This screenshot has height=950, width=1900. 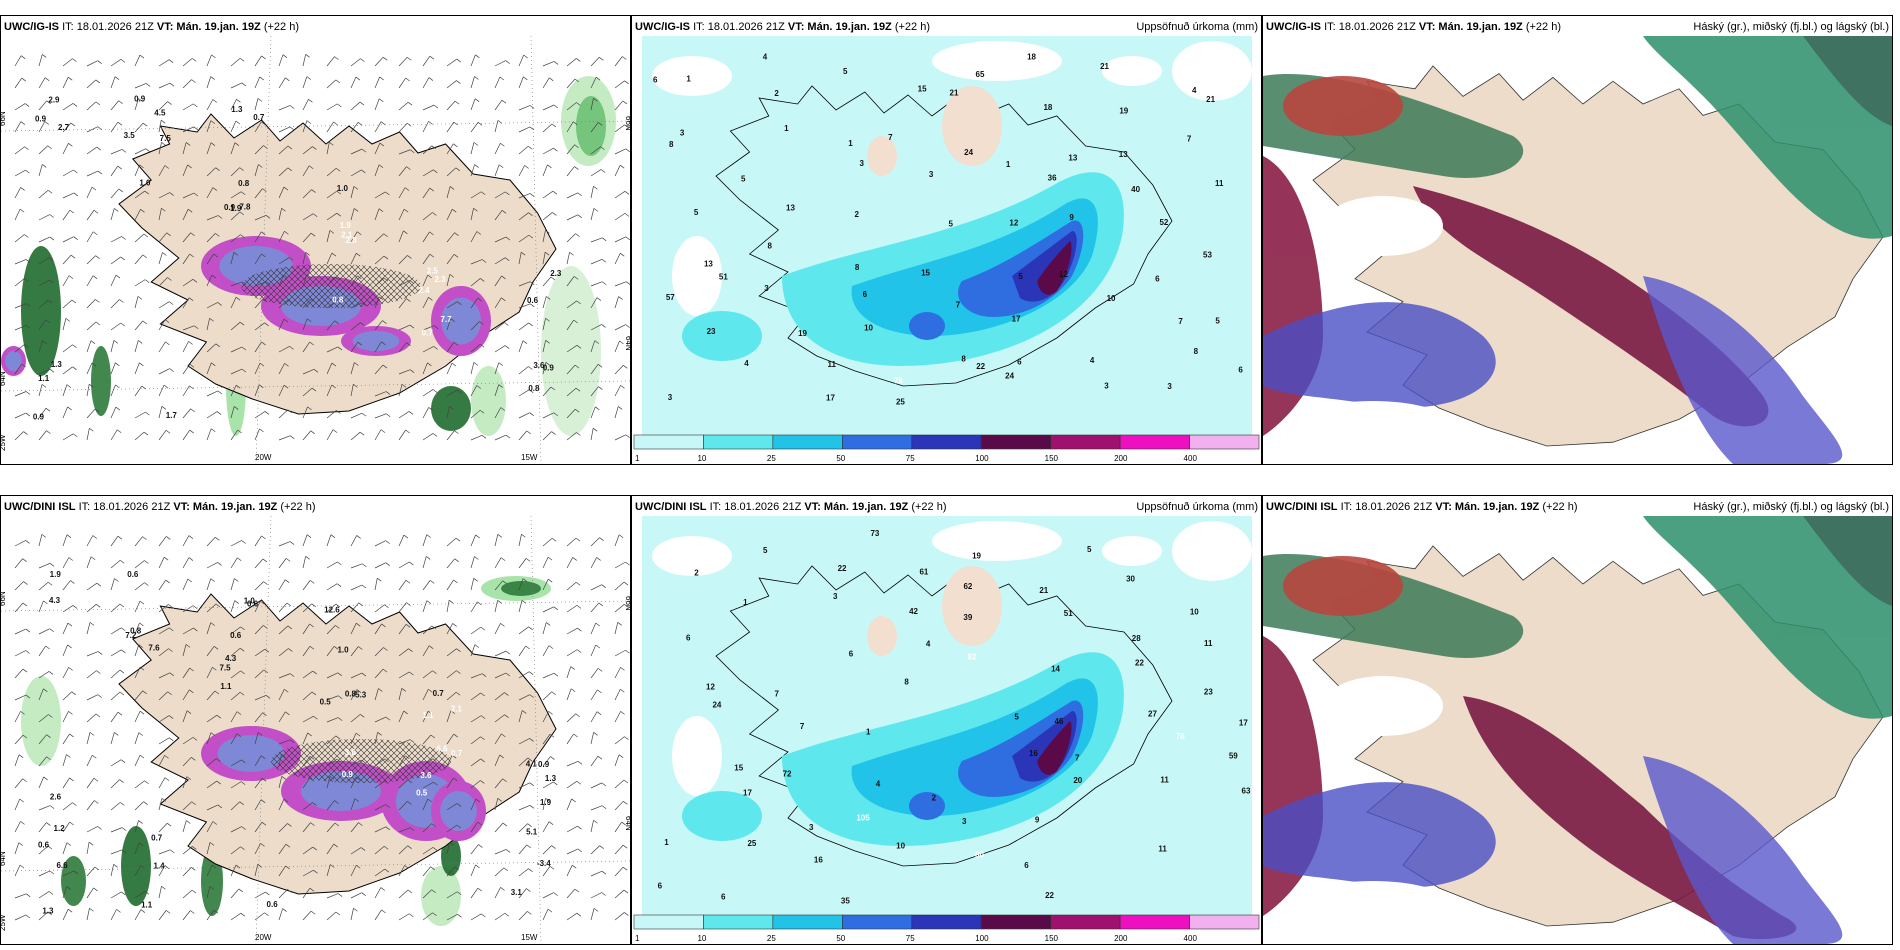 What do you see at coordinates (140, 98) in the screenshot?
I see `wind-value: 0.9` at bounding box center [140, 98].